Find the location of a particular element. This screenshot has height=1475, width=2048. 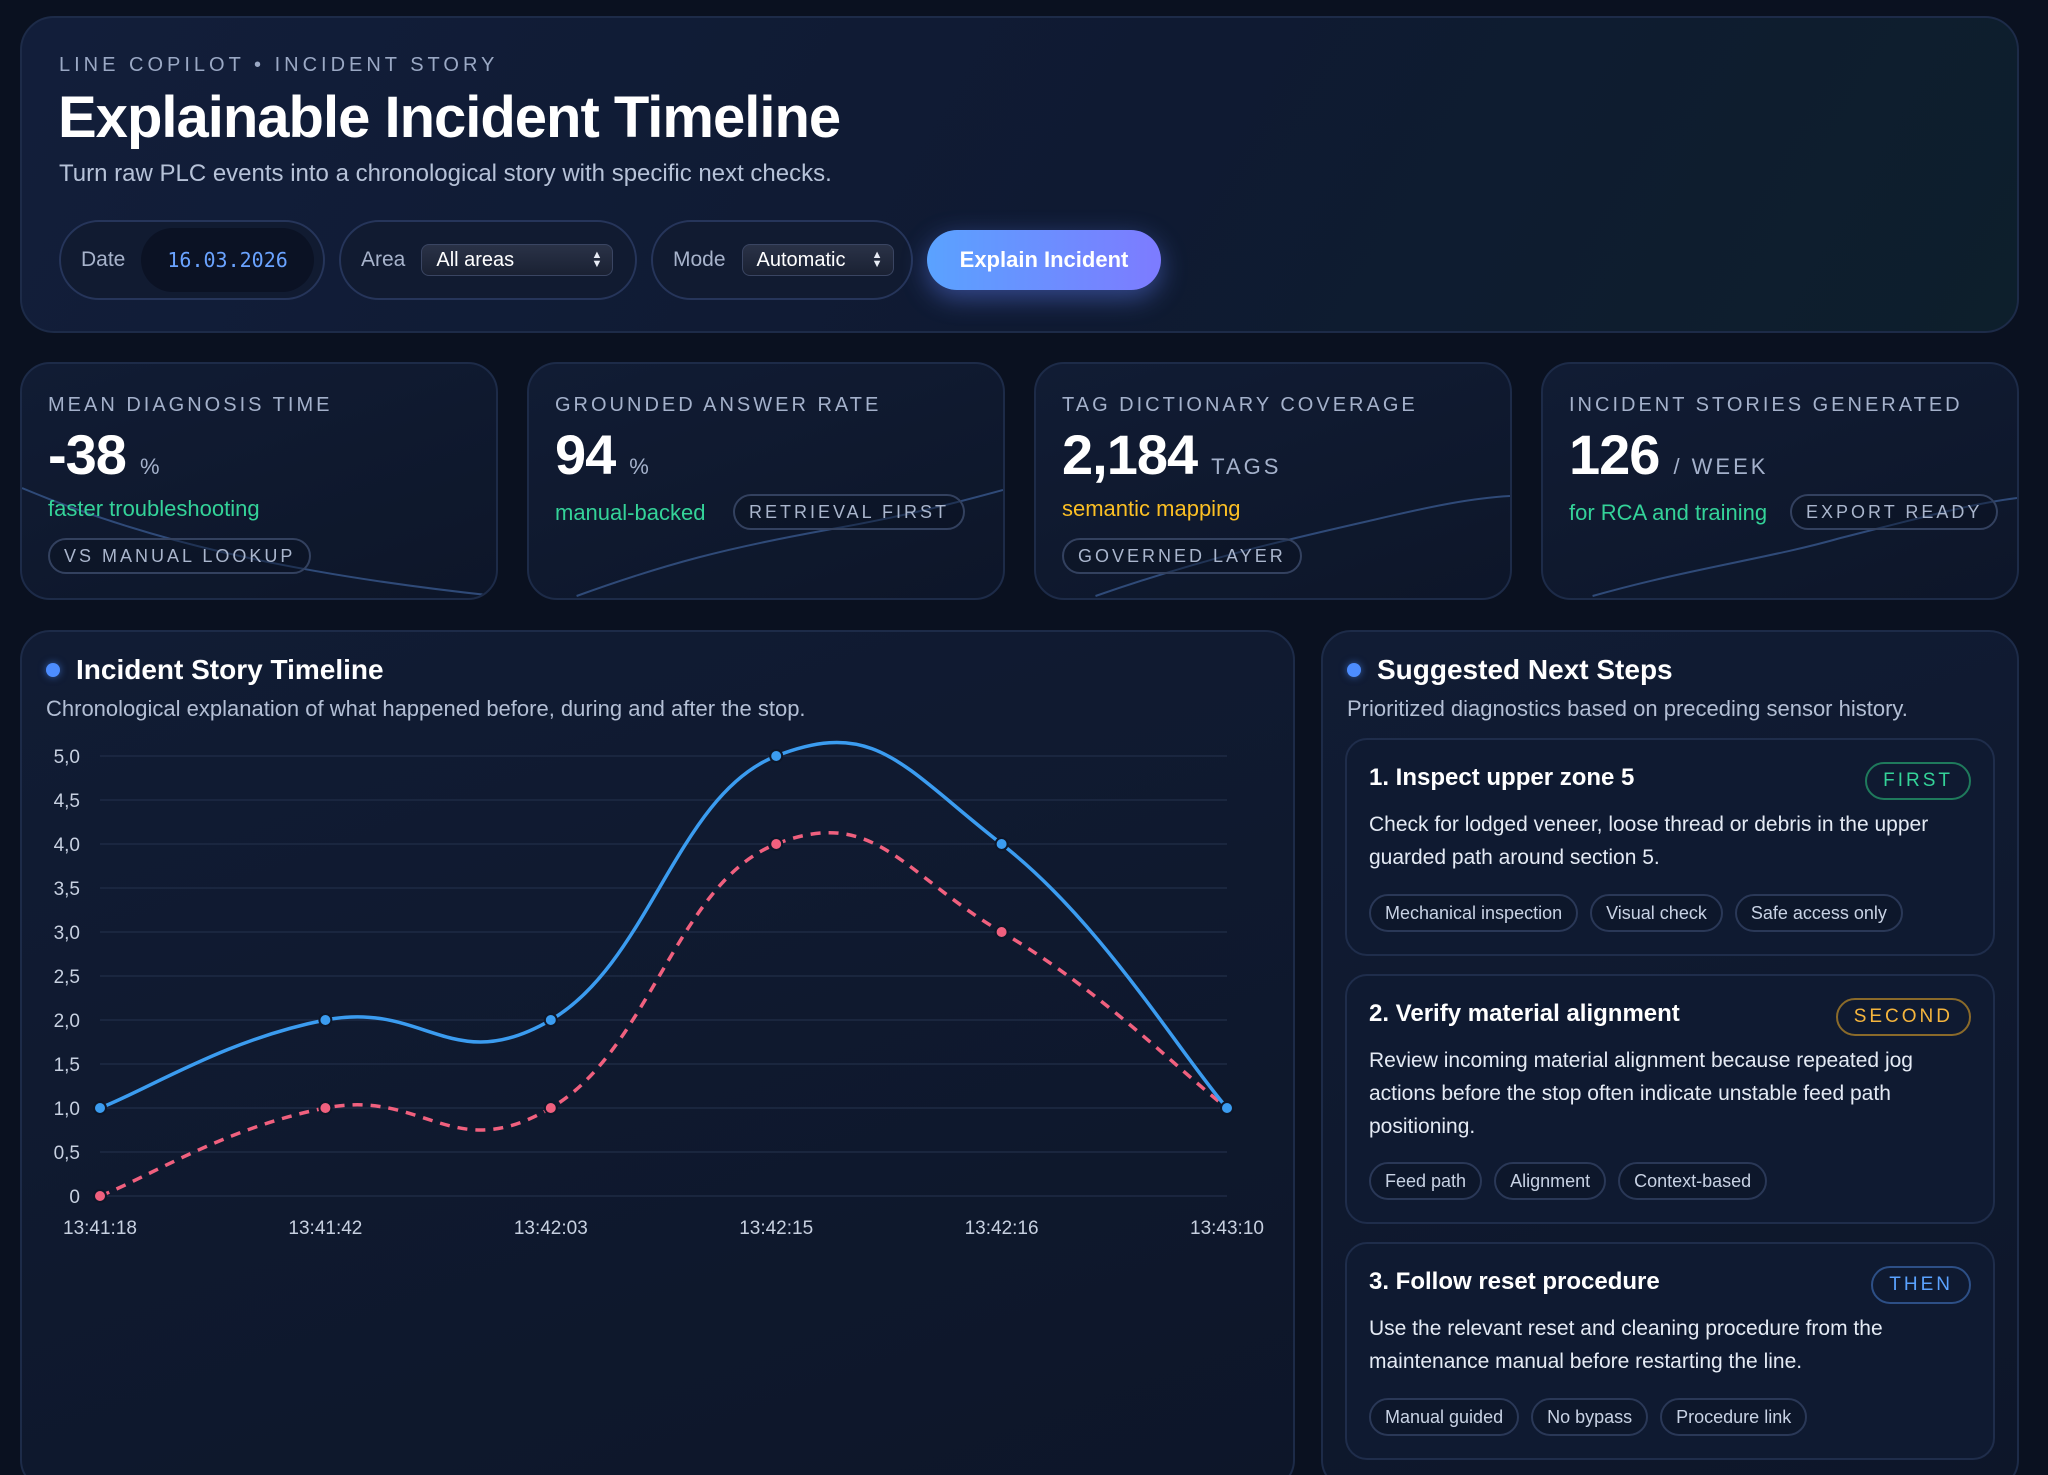

step-tag: Visual check is located at coordinates (1656, 913).